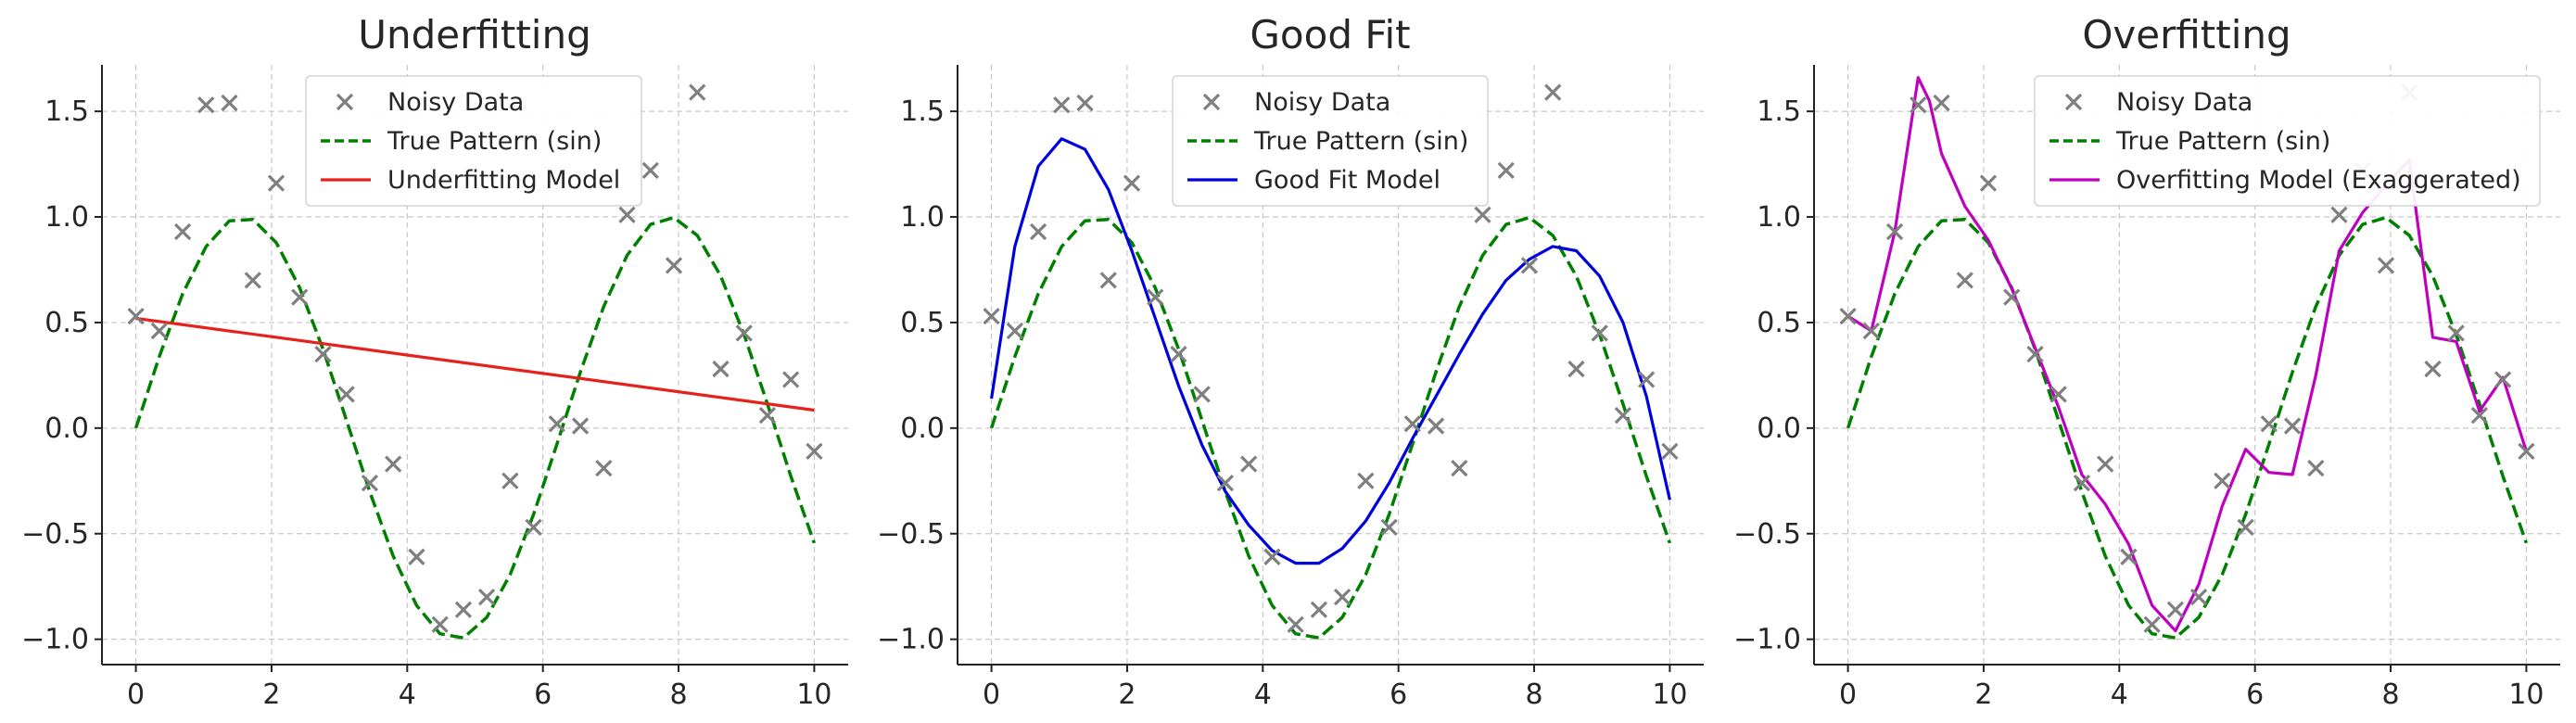 This screenshot has width=2576, height=723. Describe the element at coordinates (1330, 34) in the screenshot. I see `panel-title: Good Fit` at that location.